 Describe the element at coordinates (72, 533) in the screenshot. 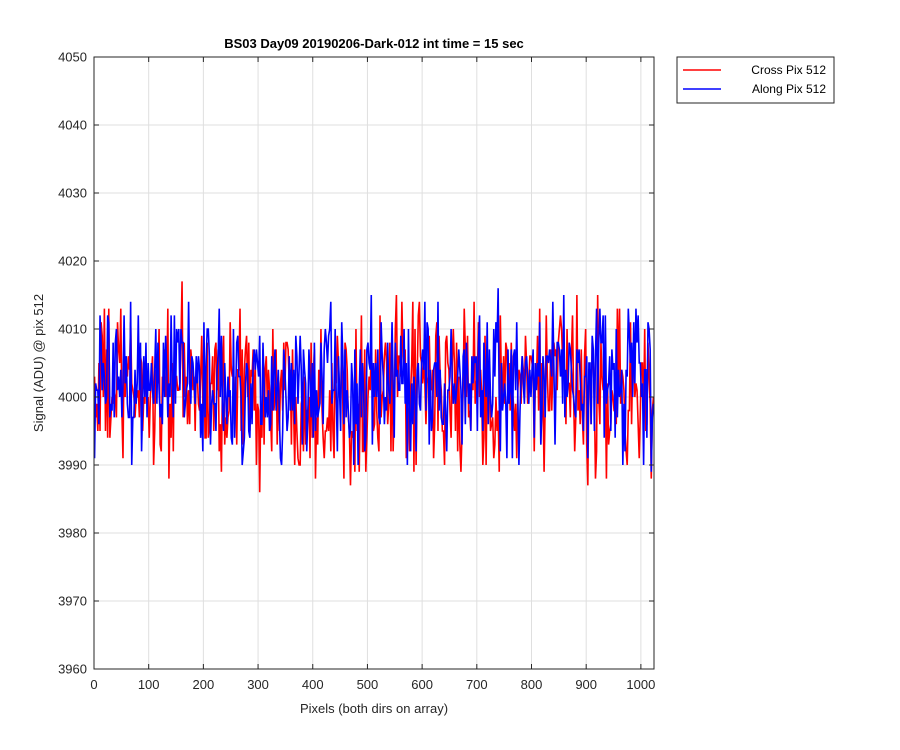

I see `y-tick-label: 3980` at that location.